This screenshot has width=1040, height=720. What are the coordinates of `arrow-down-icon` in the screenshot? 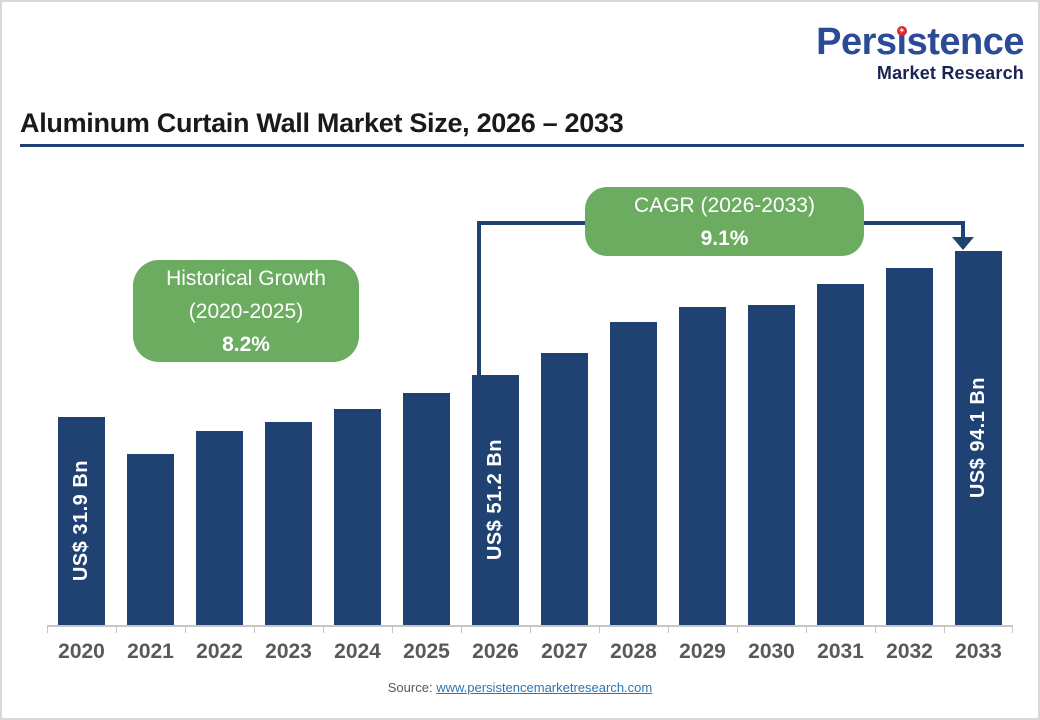 It's located at (963, 243).